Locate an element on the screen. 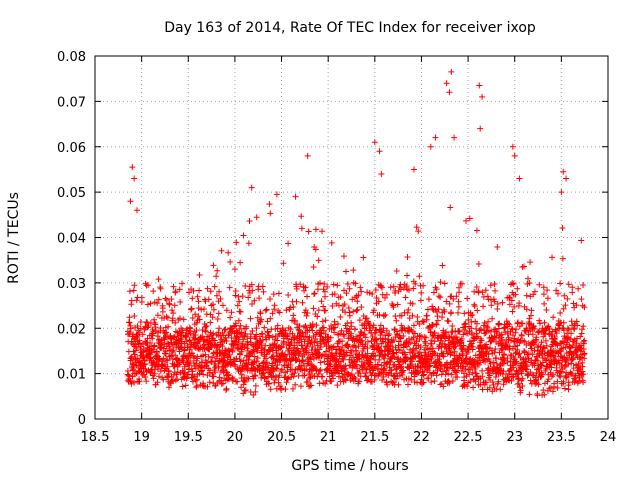 The image size is (640, 485). y-tick-label: 0.03 is located at coordinates (71, 284).